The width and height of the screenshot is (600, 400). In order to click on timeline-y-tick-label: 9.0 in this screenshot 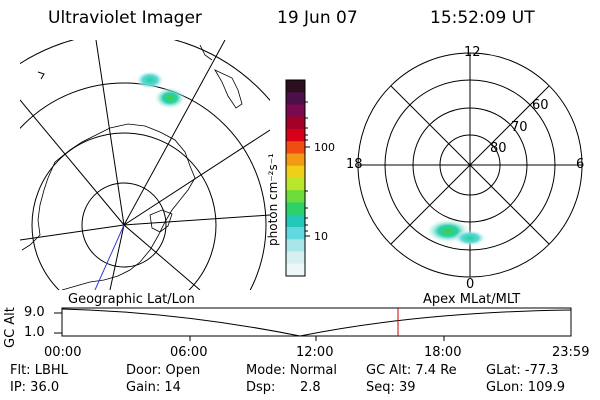, I will do `click(34, 312)`.